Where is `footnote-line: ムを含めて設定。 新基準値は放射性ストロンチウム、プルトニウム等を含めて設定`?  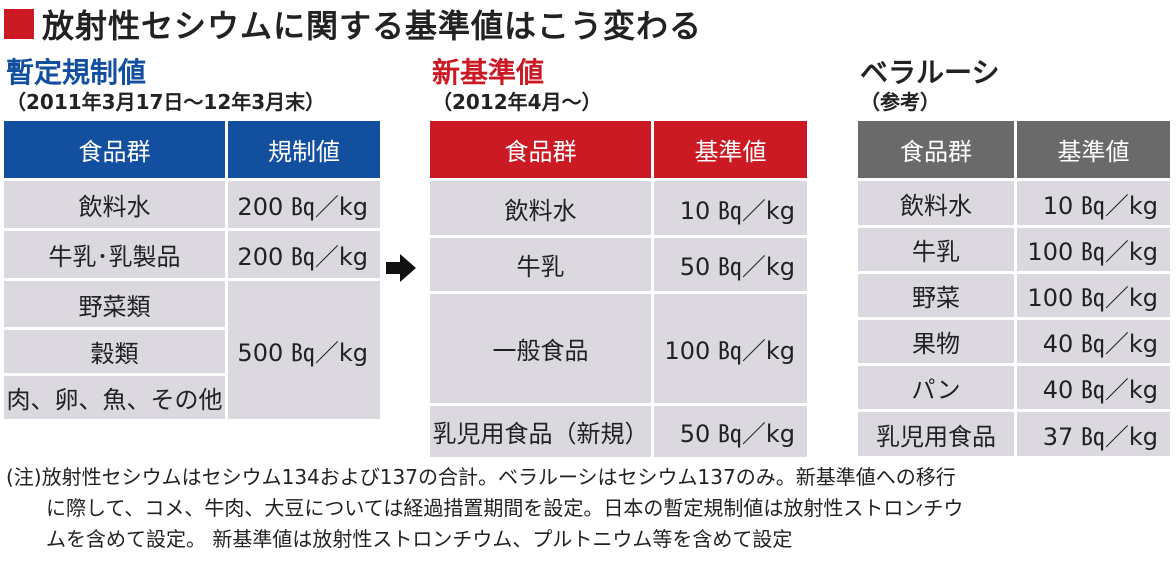
footnote-line: ムを含めて設定。 新基準値は放射性ストロンチウム、プルトニウム等を含めて設定 is located at coordinates (419, 539).